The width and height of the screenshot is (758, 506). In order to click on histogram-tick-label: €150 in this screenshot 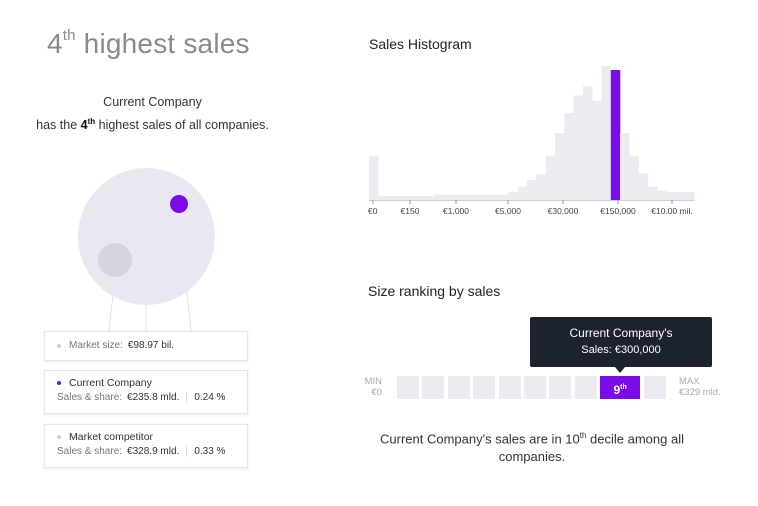, I will do `click(410, 211)`.